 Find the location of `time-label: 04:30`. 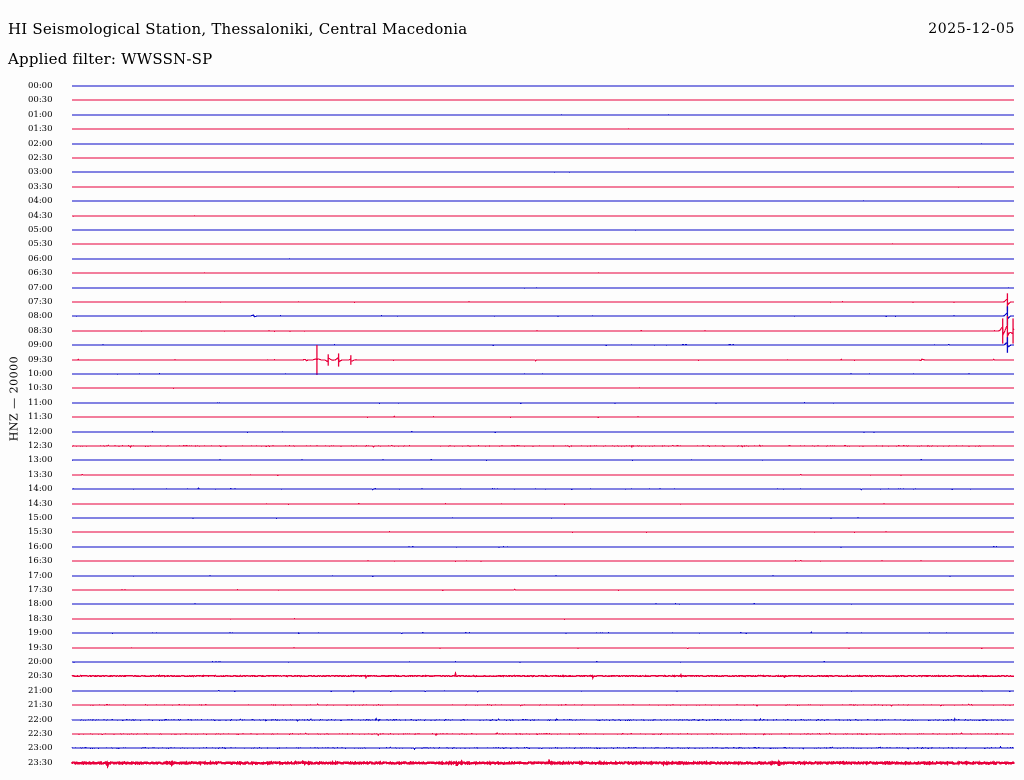

time-label: 04:30 is located at coordinates (40, 215).